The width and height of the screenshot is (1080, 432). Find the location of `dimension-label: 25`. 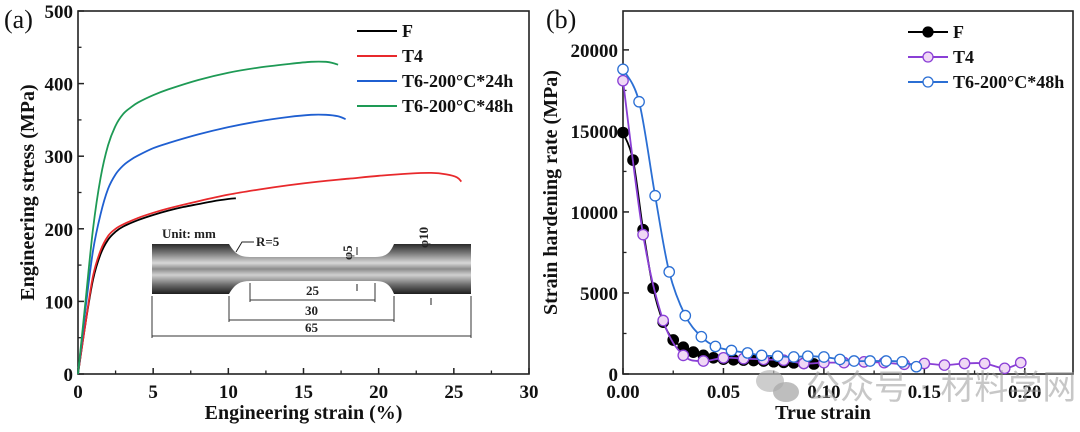

dimension-label: 25 is located at coordinates (313, 290).